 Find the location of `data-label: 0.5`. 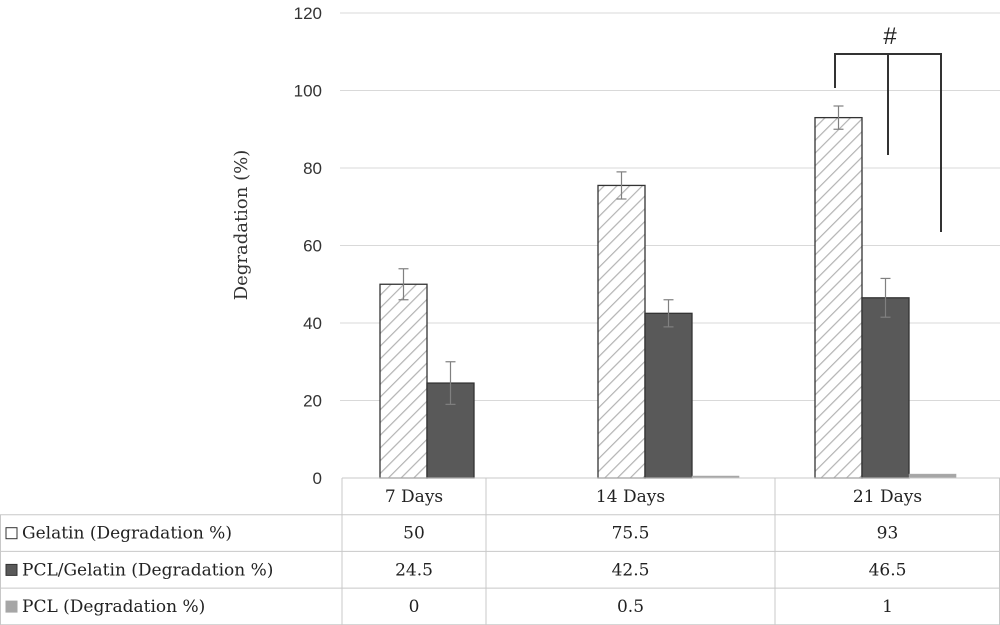

data-label: 0.5 is located at coordinates (630, 607).